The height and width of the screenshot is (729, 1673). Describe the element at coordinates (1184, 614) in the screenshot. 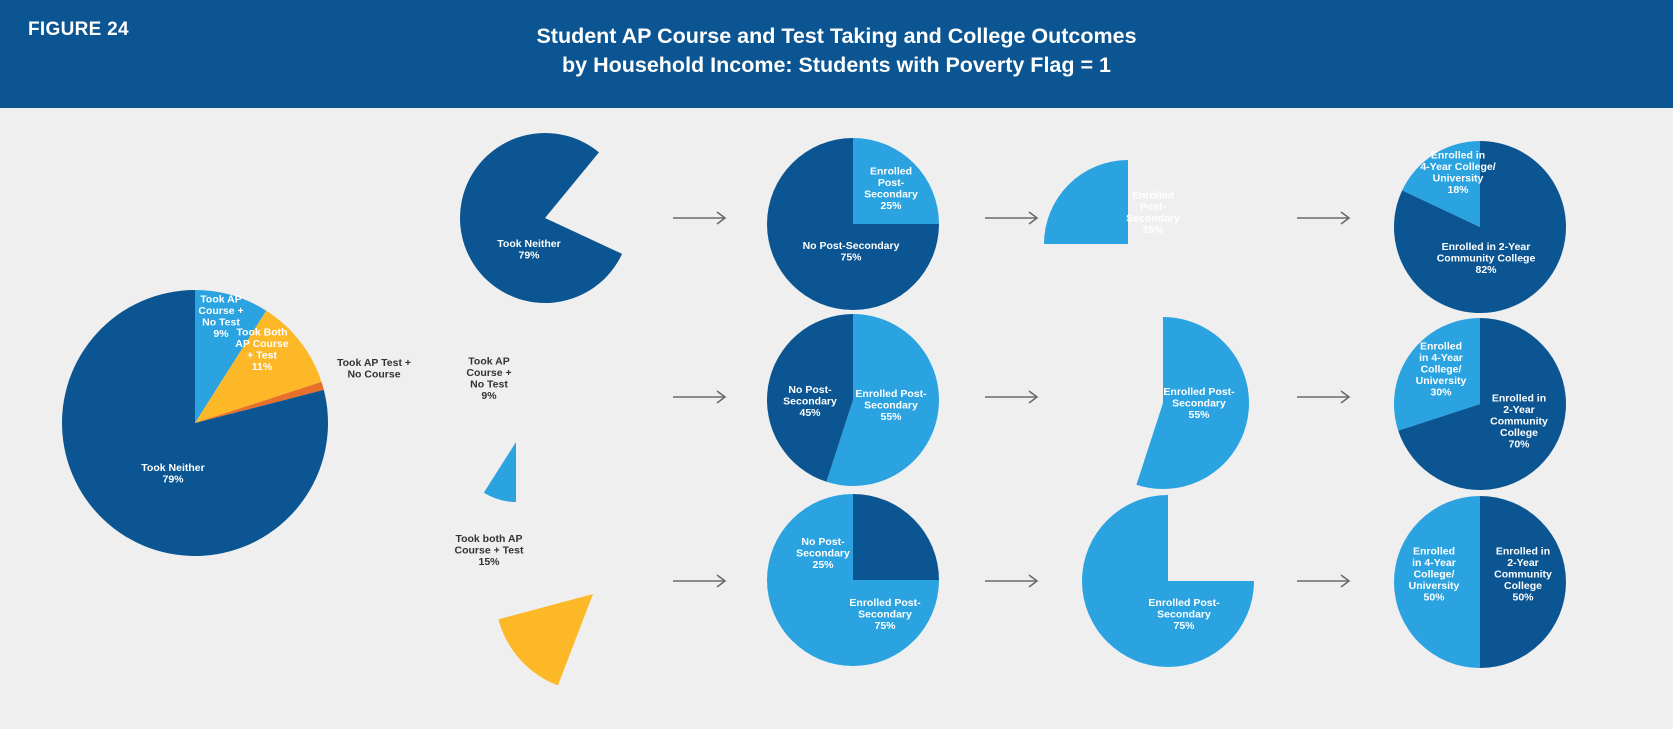

I see `label-c3r3_enrolled: Enrolled Post-Secondary 75%` at that location.